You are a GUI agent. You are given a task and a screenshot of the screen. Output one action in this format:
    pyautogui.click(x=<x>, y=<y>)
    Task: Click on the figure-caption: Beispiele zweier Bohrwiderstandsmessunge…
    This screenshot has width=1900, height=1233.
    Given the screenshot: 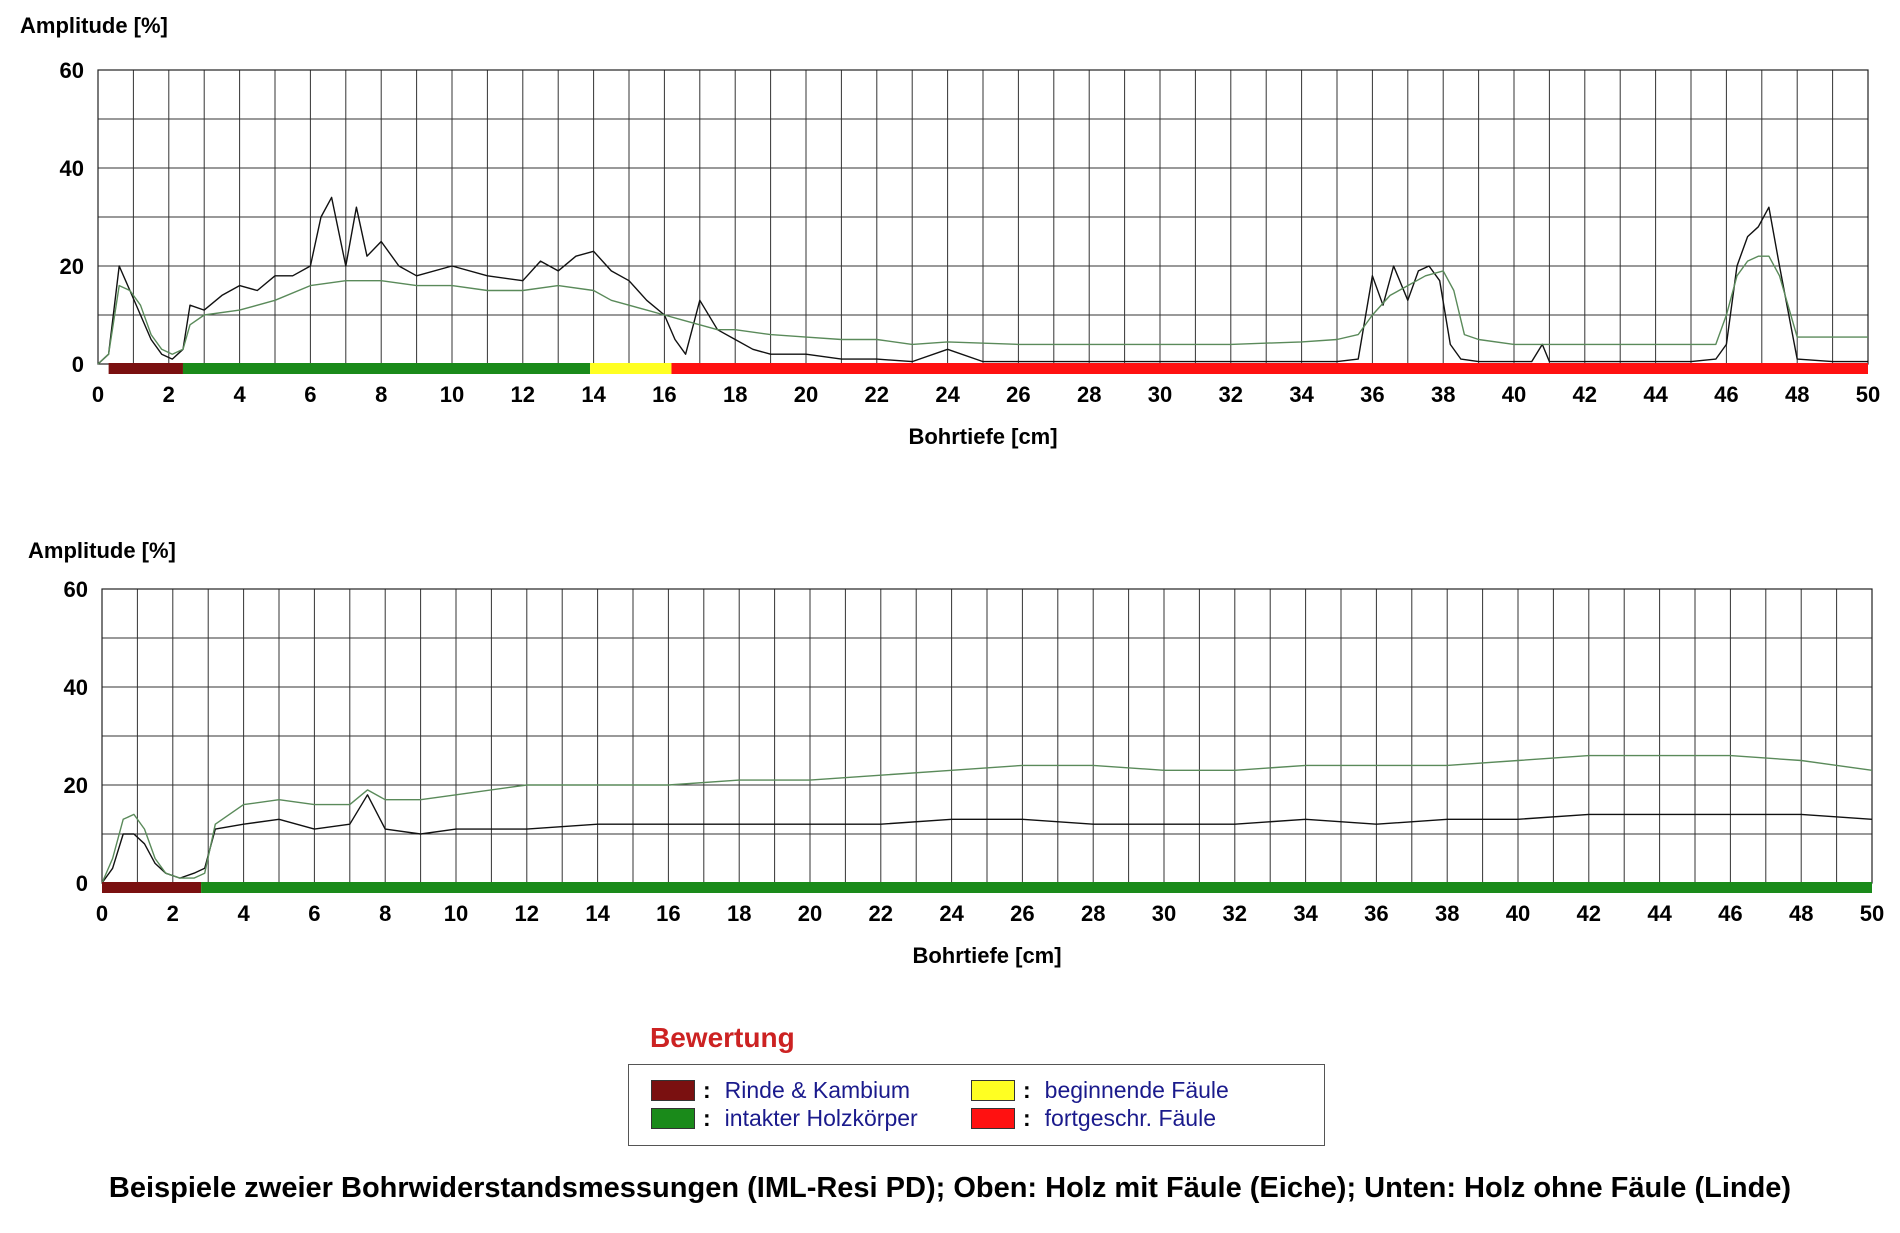 What is the action you would take?
    pyautogui.click(x=950, y=1188)
    